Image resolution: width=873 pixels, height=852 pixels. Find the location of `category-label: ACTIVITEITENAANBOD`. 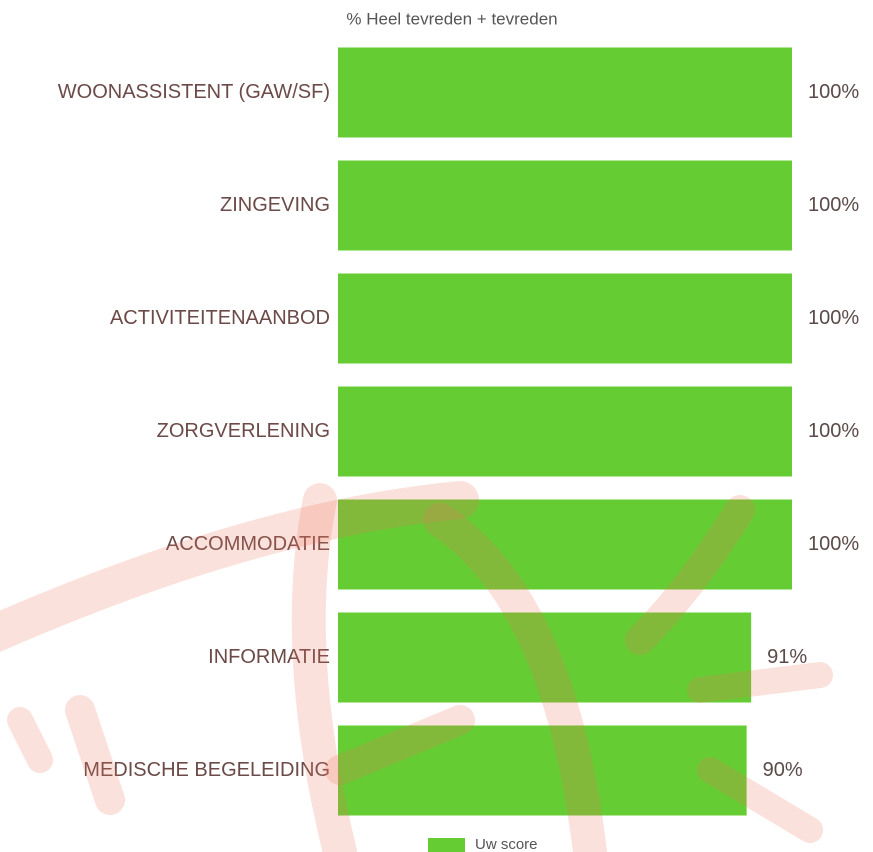

category-label: ACTIVITEITENAANBOD is located at coordinates (220, 318).